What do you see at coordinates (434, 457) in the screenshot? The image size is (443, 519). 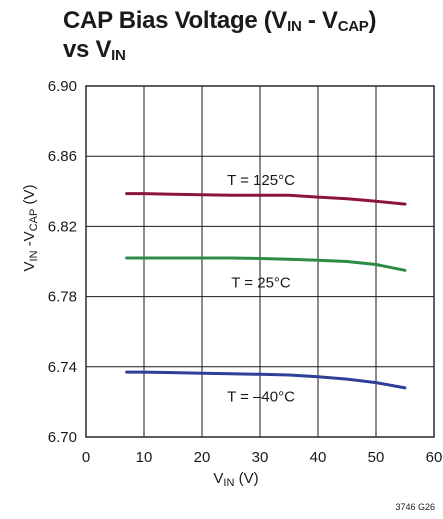 I see `x-tick-label: 60` at bounding box center [434, 457].